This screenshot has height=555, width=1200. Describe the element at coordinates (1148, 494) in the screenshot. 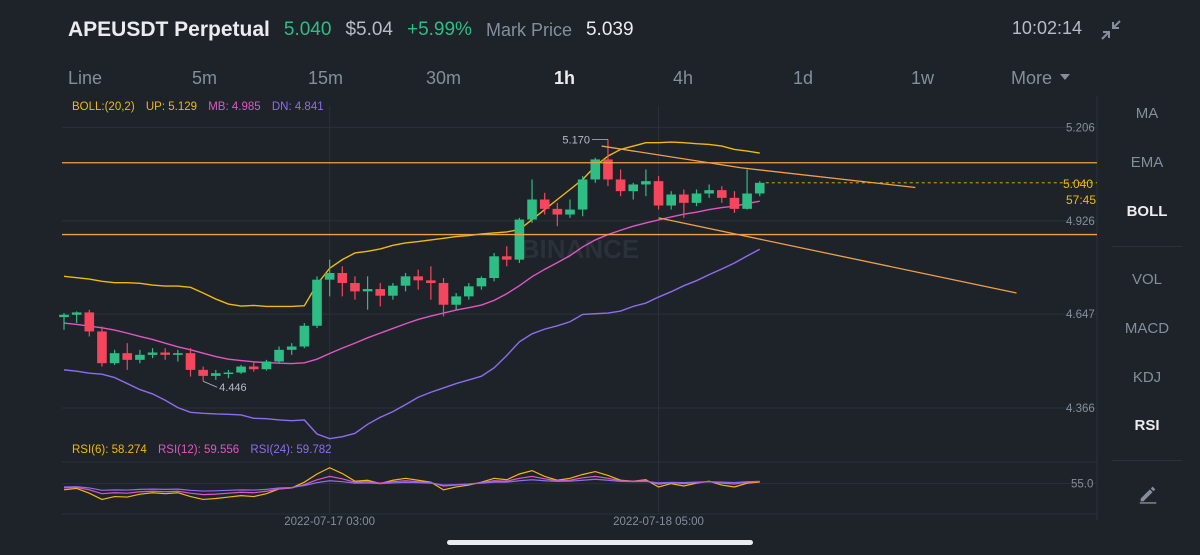

I see `draw-pencil-icon` at that location.